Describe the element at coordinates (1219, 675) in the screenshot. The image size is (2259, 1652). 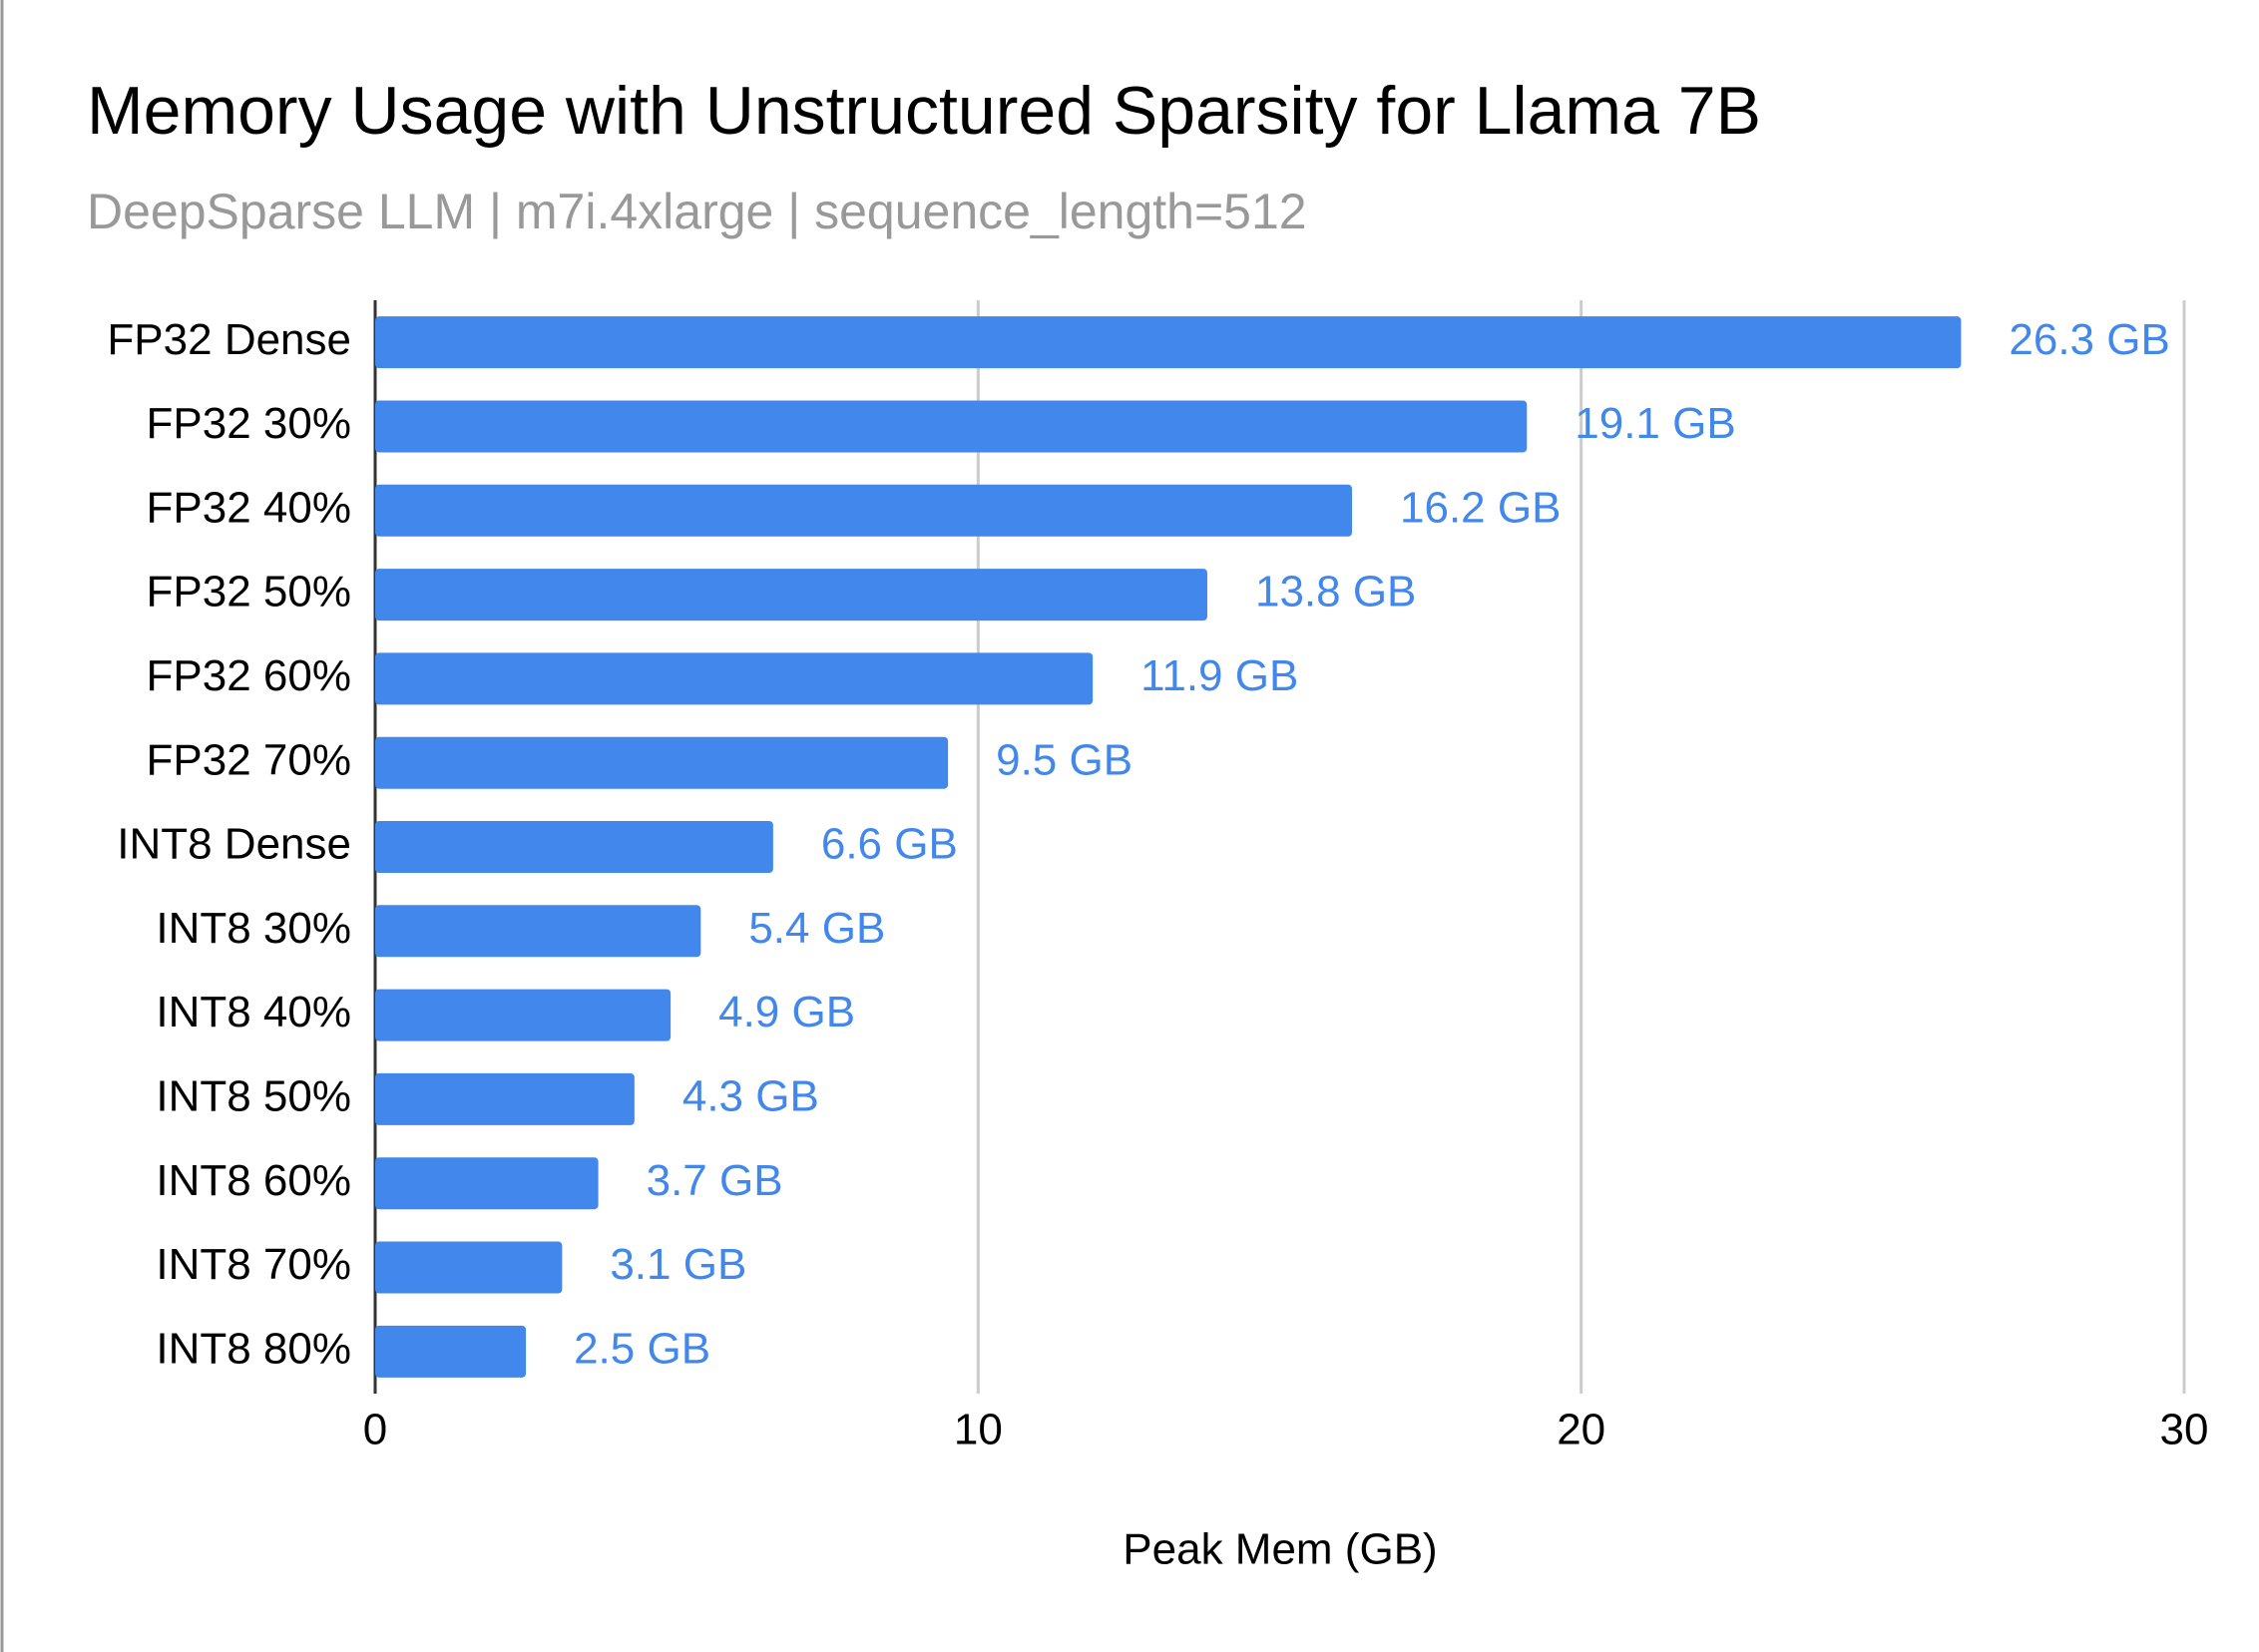
I see `value-label: 11.9 GB` at that location.